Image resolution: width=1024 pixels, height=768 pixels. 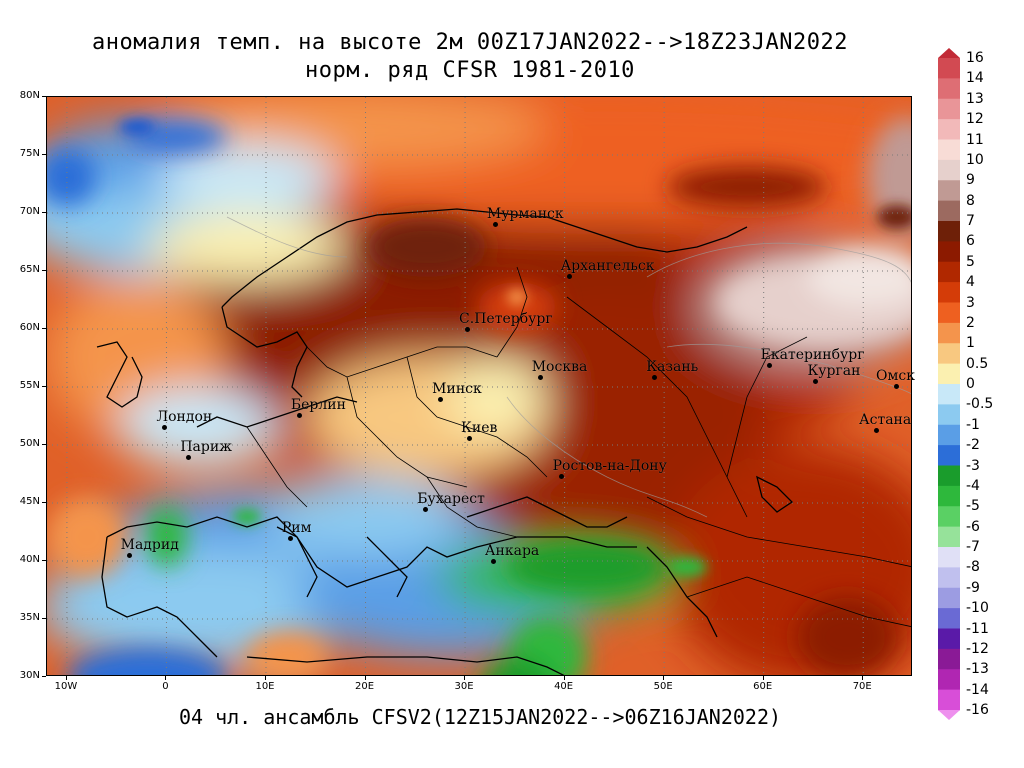 I want to click on color-scale-label: 0.5, so click(x=977, y=363).